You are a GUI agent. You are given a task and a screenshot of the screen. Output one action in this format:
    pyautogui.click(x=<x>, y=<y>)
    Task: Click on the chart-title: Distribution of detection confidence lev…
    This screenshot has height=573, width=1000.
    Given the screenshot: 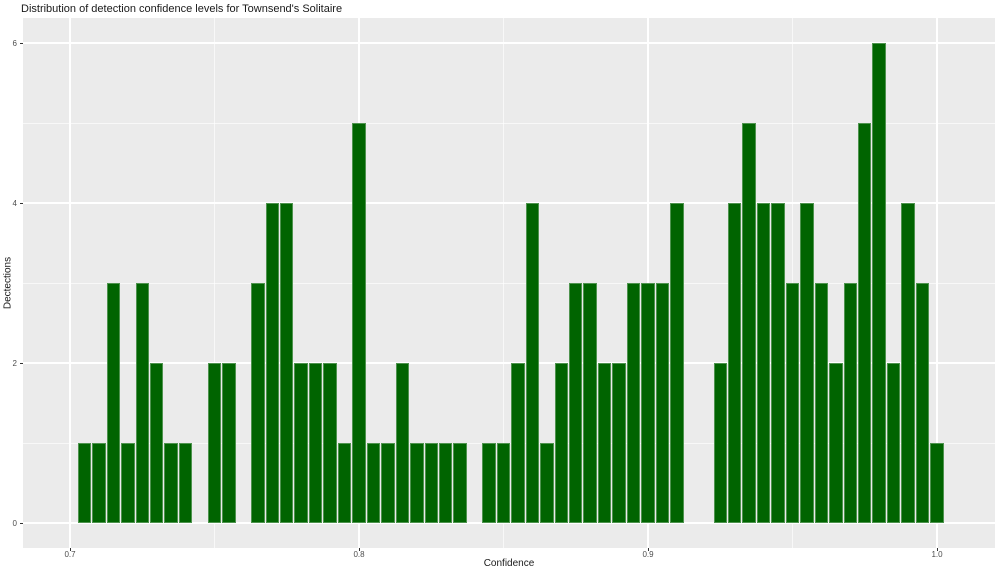 What is the action you would take?
    pyautogui.click(x=182, y=9)
    